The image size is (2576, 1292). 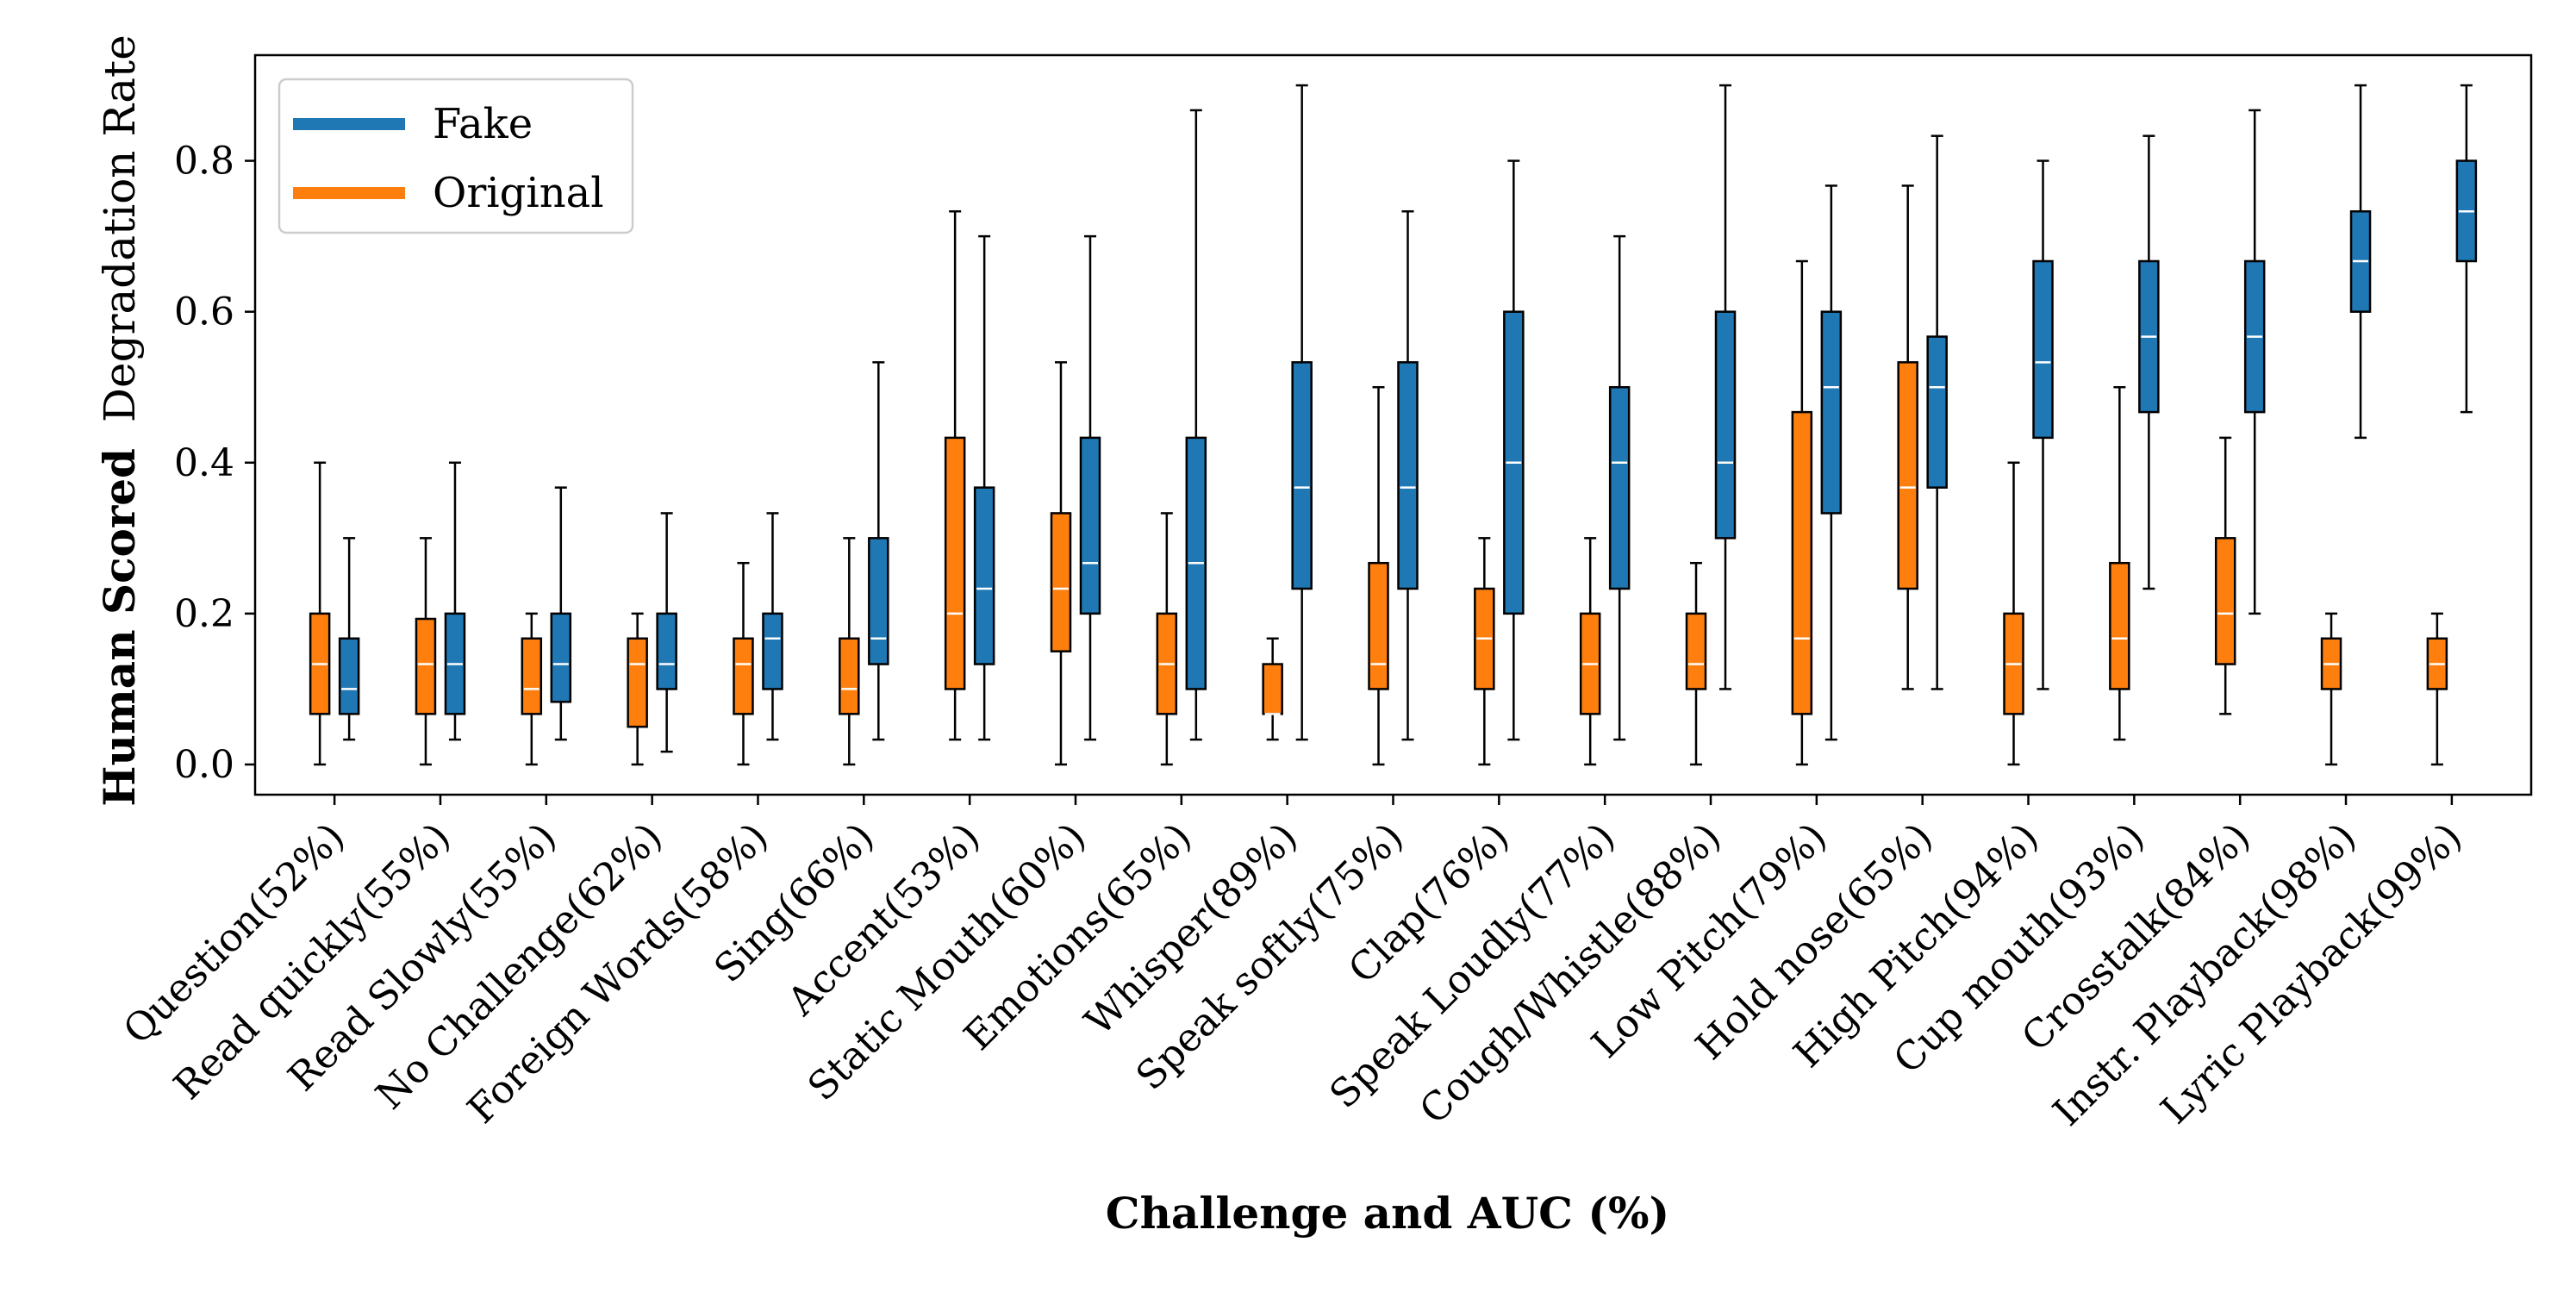 What do you see at coordinates (204, 614) in the screenshot?
I see `y-tick-label: 0.2` at bounding box center [204, 614].